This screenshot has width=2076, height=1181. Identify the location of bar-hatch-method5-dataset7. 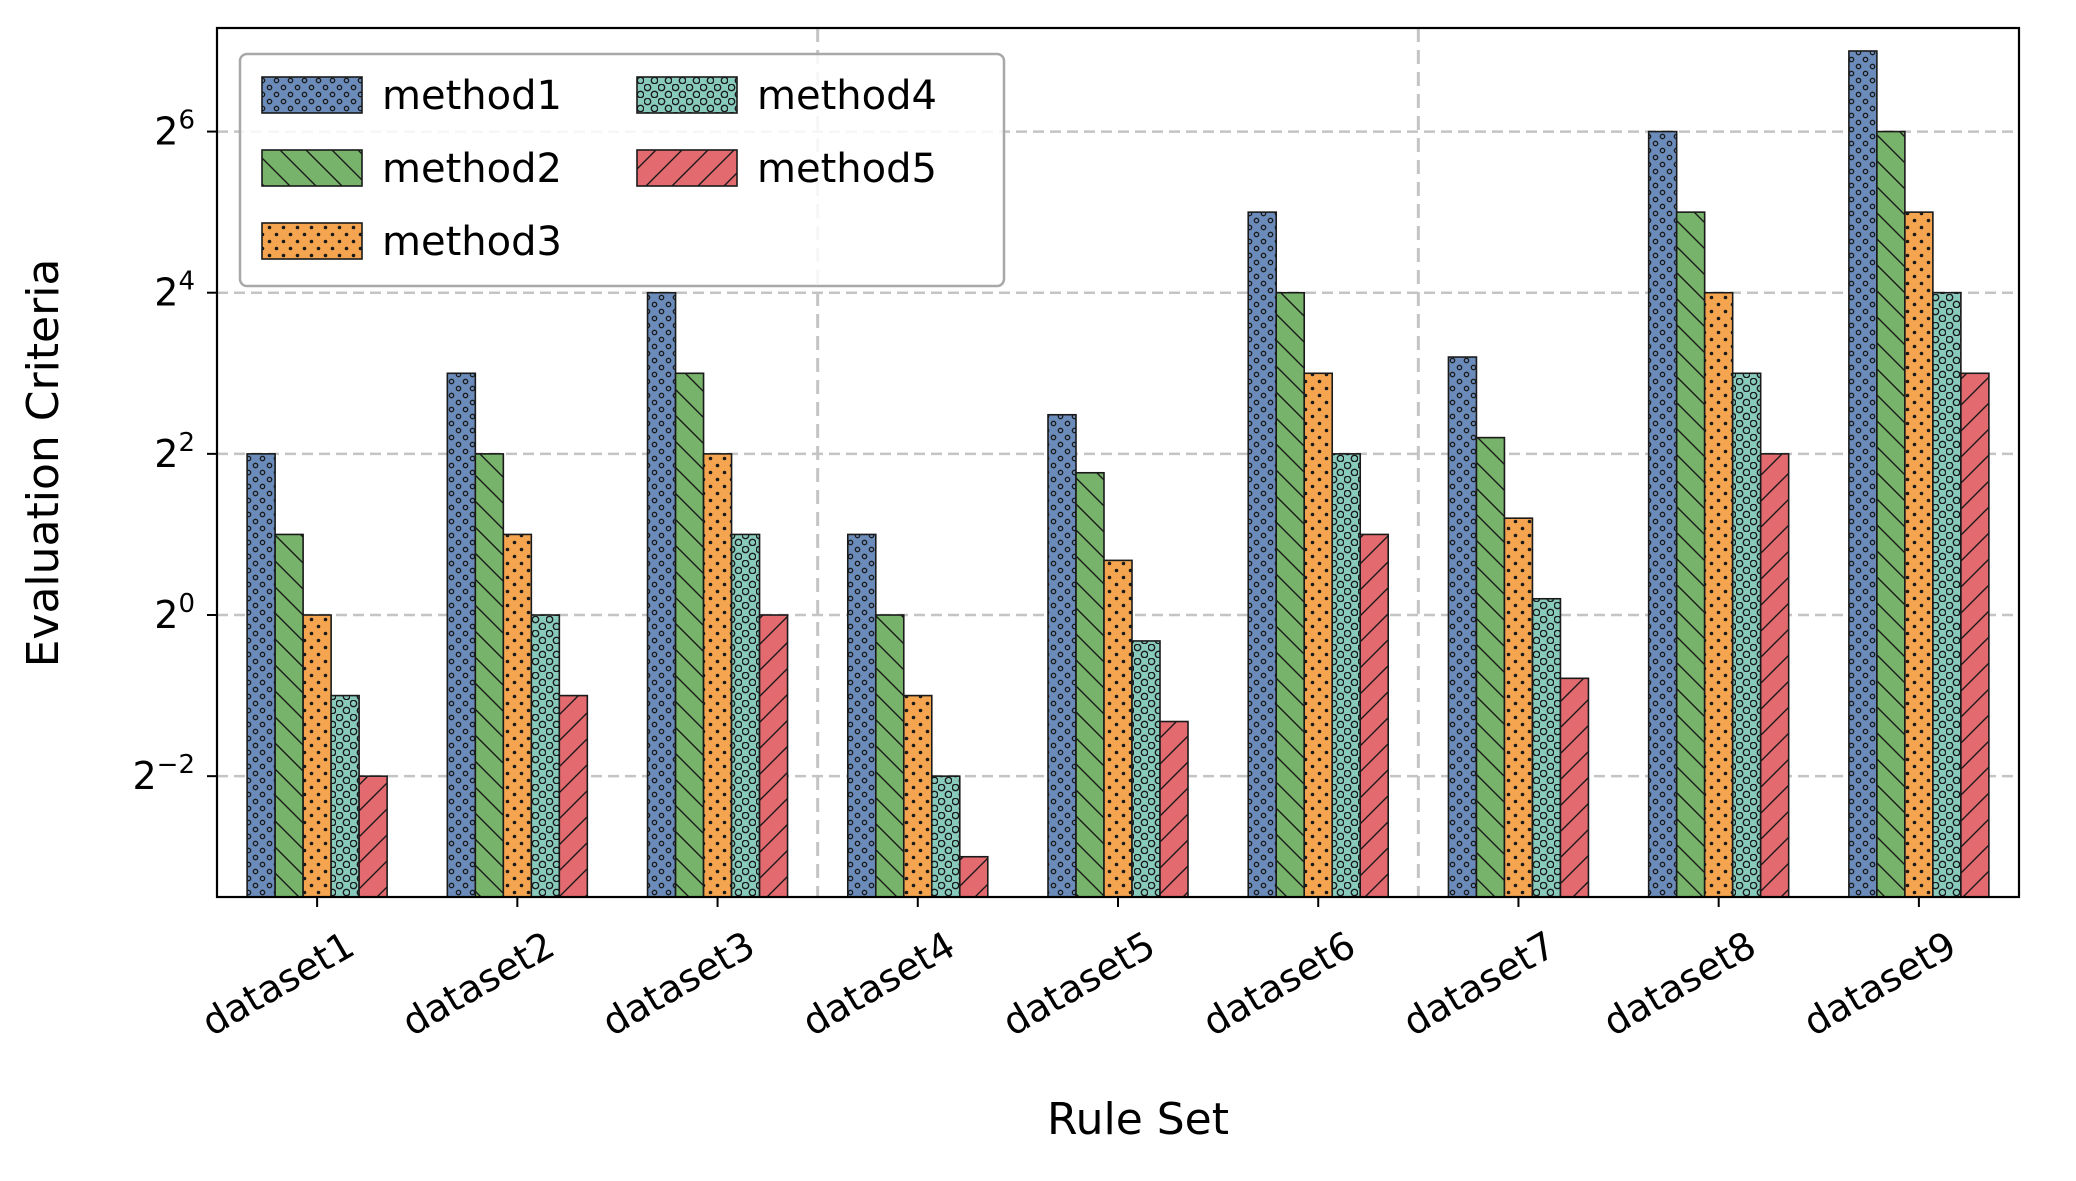
(1574, 787).